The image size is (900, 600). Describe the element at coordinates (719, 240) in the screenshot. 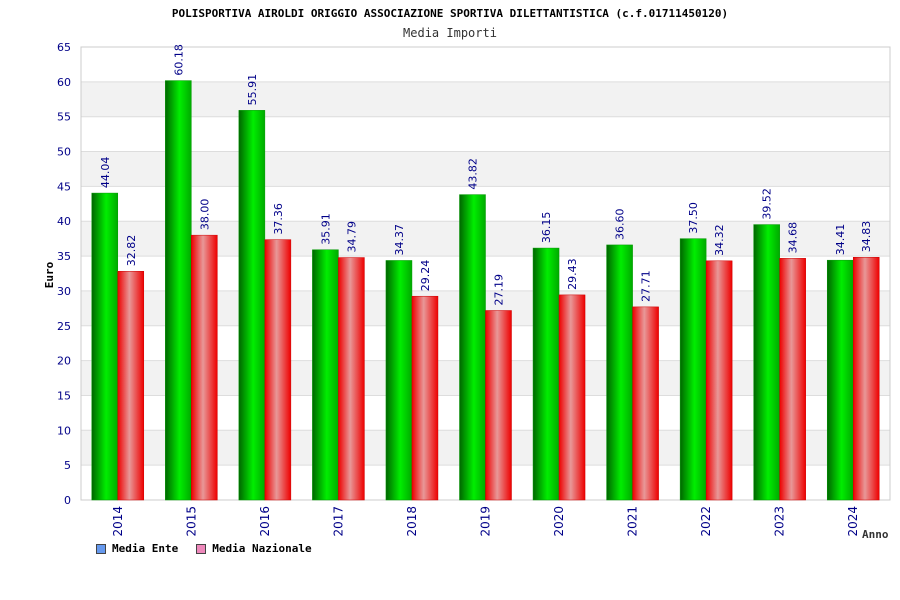

I see `data-label-media-nazionale: 34.32` at that location.